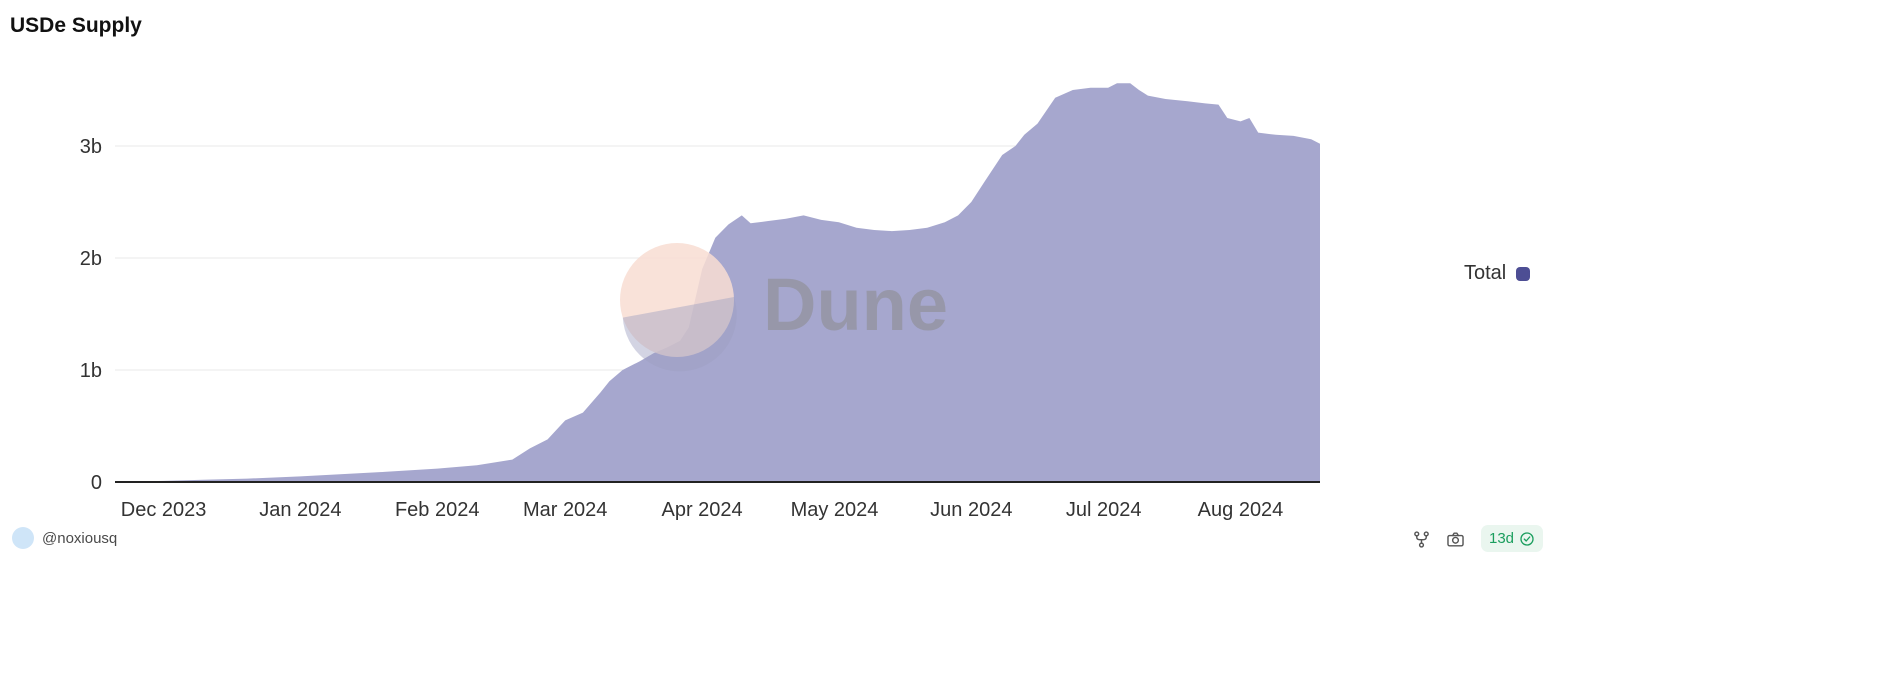 This screenshot has width=1884, height=682. Describe the element at coordinates (942, 539) in the screenshot. I see `footer: @noxiousq 13d` at that location.